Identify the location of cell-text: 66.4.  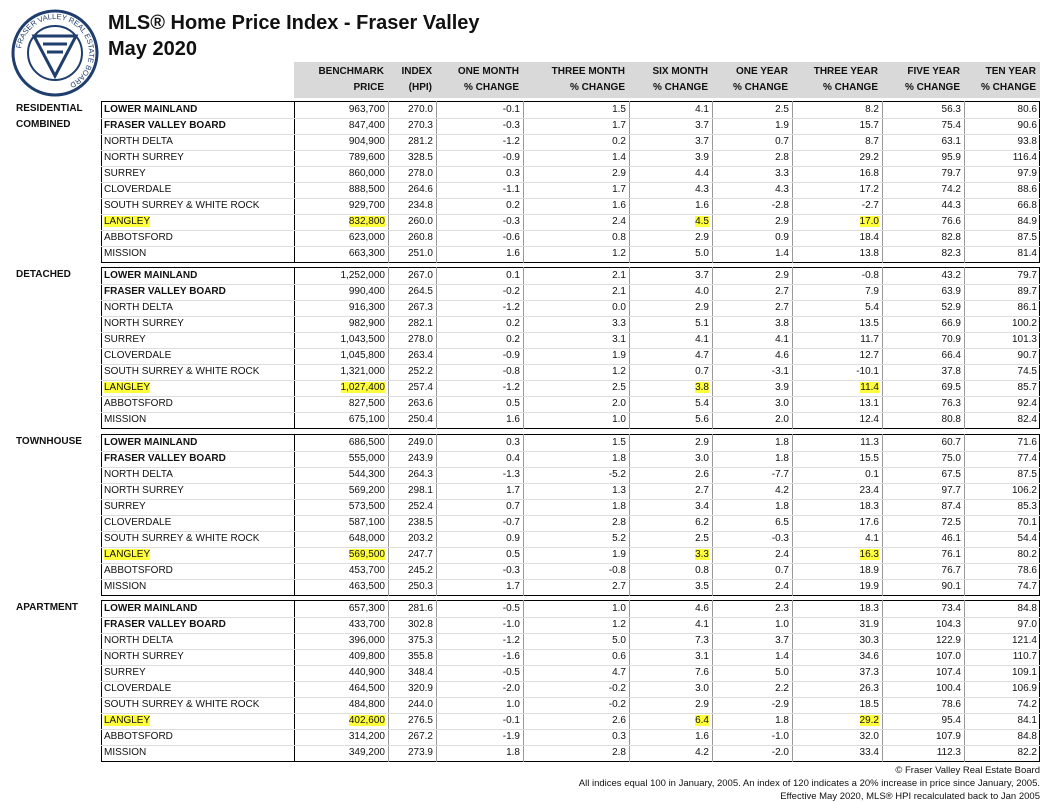
(951, 355).